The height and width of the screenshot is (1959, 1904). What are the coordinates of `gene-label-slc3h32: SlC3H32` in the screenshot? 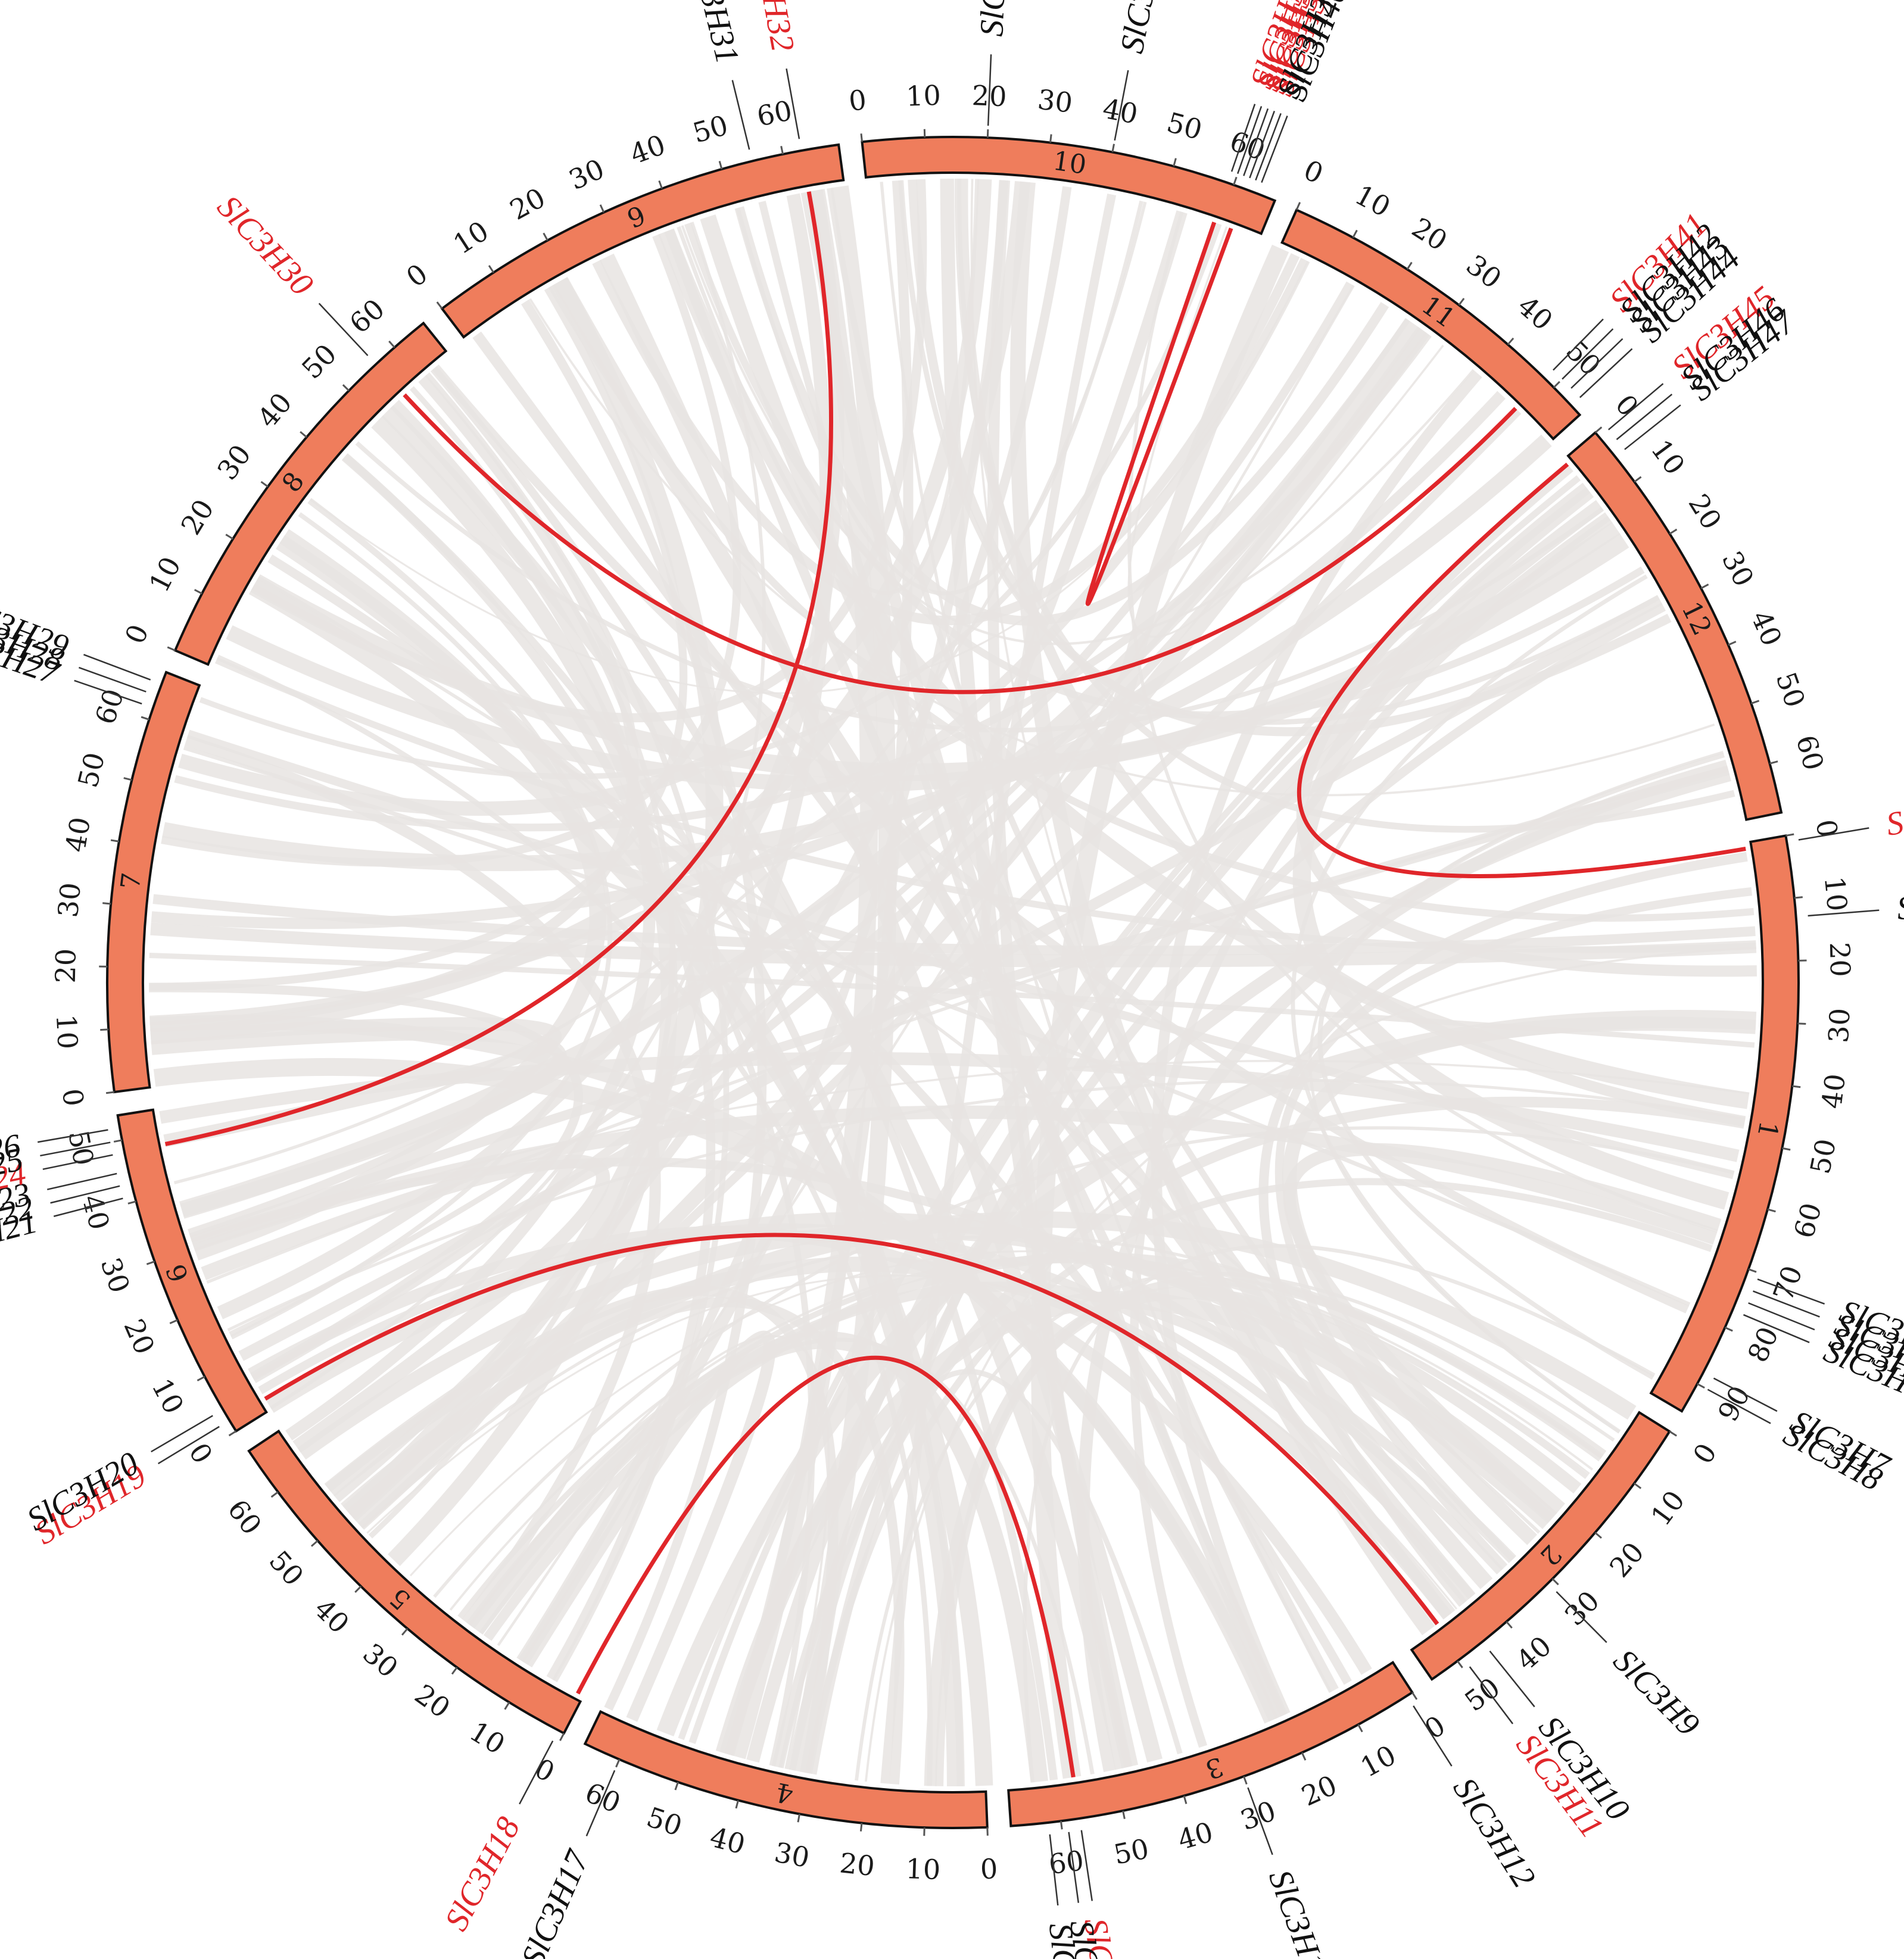 It's located at (772, 27).